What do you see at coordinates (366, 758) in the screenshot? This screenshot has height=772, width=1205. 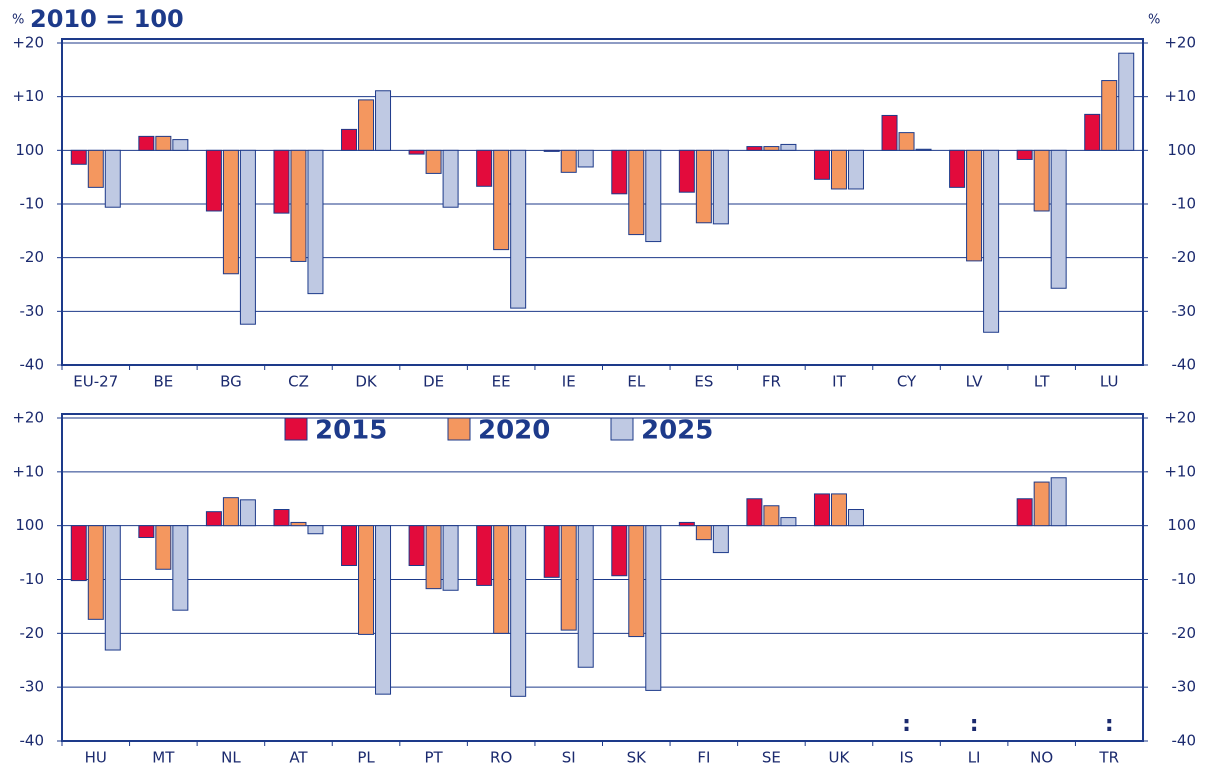 I see `x-tick-label: PL` at bounding box center [366, 758].